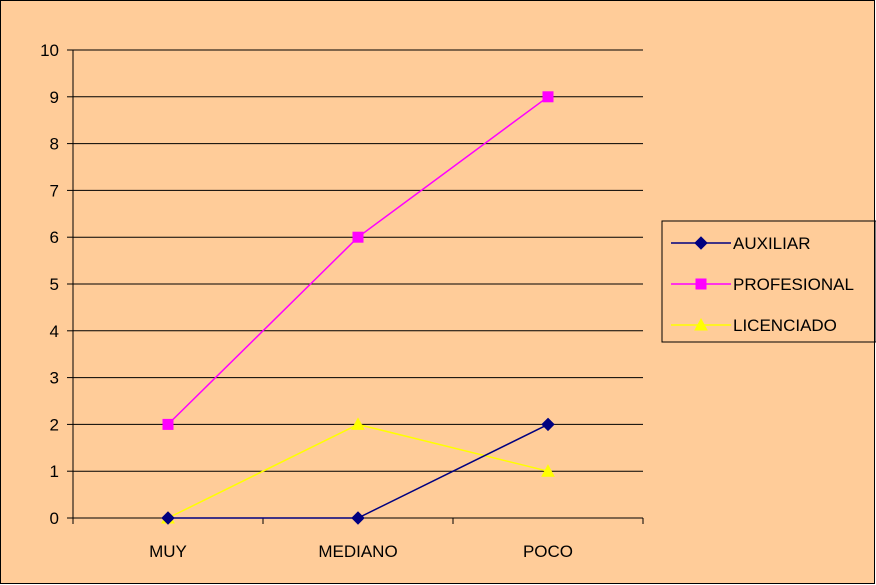 The width and height of the screenshot is (876, 585). I want to click on legend: AUXILIAR PROFESIONAL LICENCIADO, so click(768, 281).